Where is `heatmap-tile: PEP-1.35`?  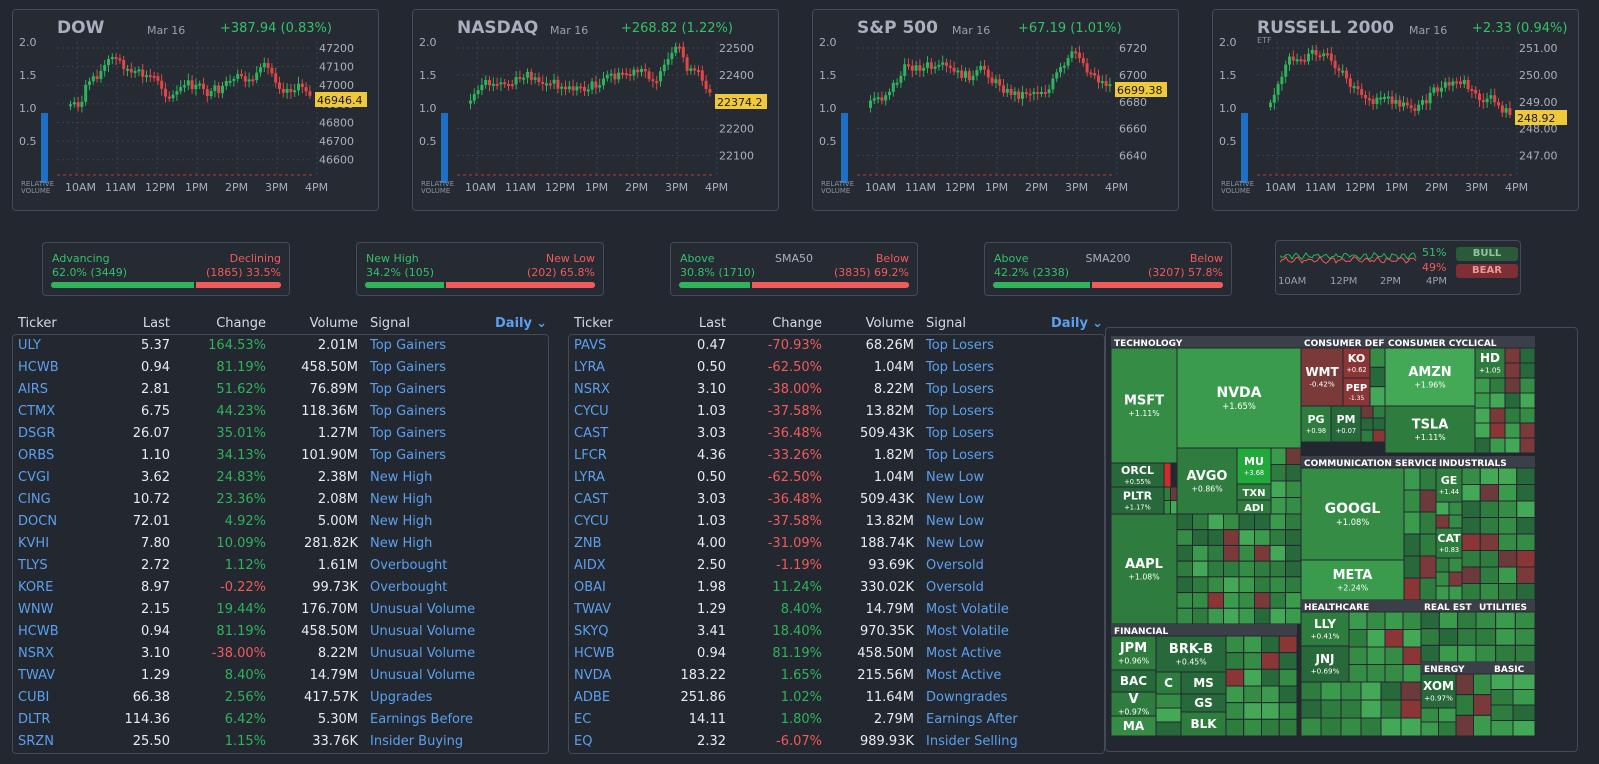 heatmap-tile: PEP-1.35 is located at coordinates (1356, 392).